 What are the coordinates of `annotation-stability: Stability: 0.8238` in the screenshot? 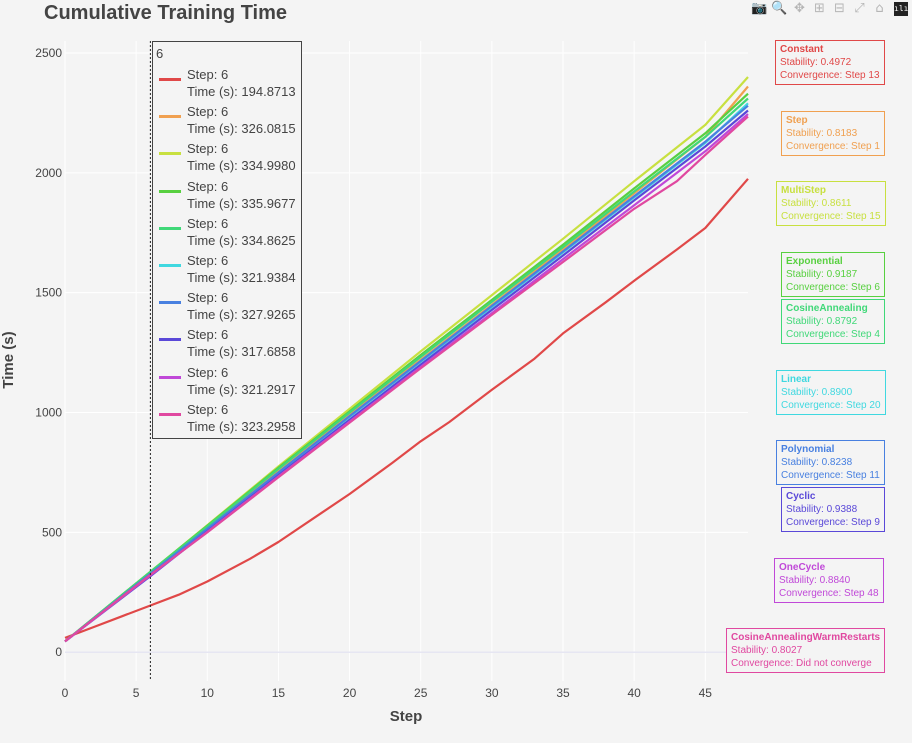 It's located at (817, 462).